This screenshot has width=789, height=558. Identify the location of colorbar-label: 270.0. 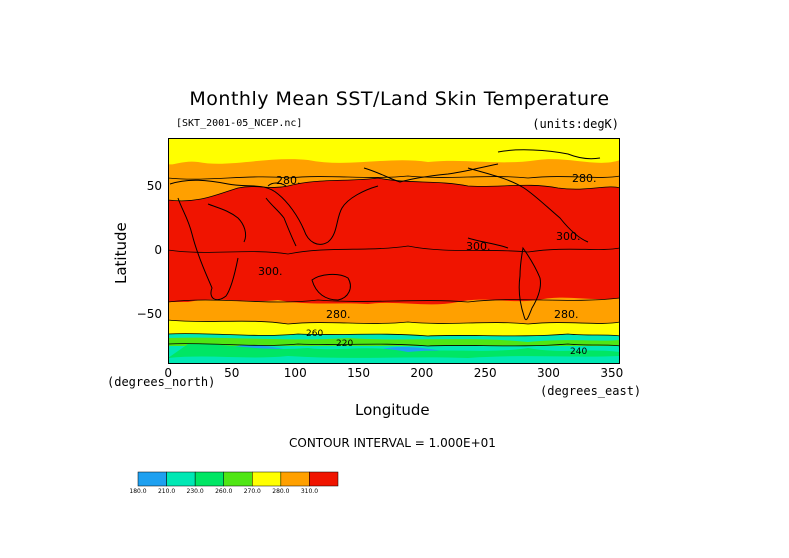
(252, 491).